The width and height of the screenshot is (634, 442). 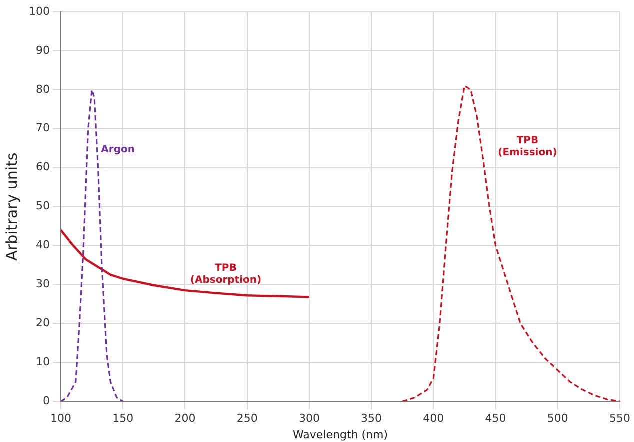 I want to click on y-tick-label: 90, so click(x=43, y=50).